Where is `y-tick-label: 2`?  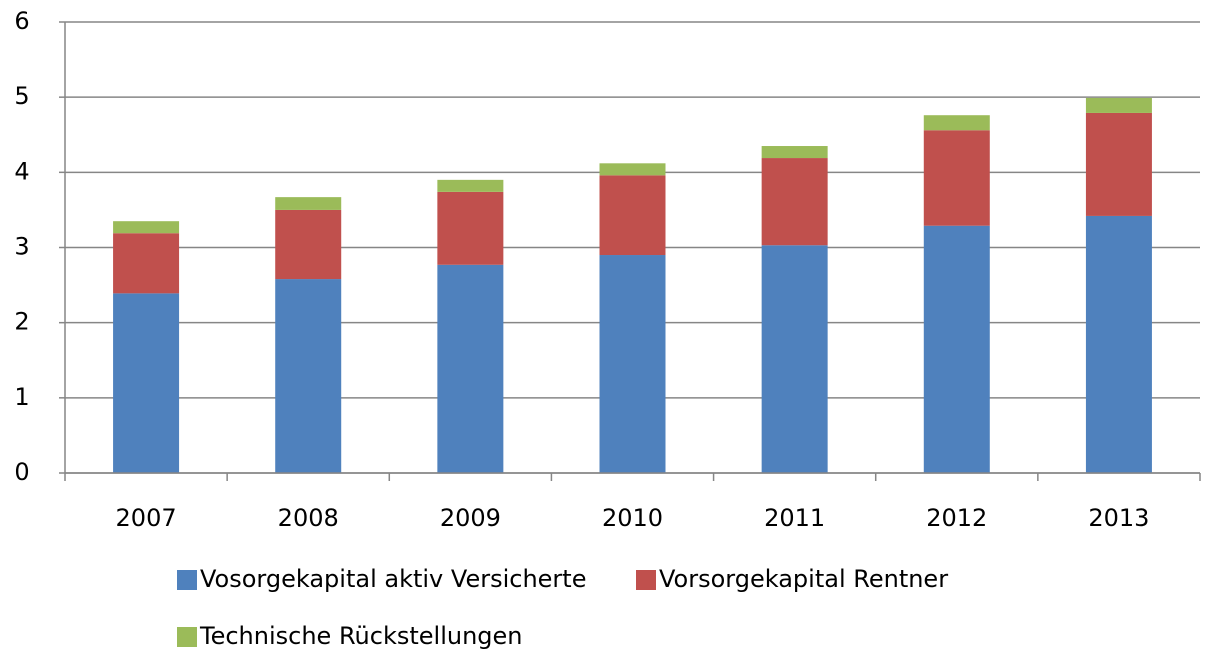 y-tick-label: 2 is located at coordinates (21, 322).